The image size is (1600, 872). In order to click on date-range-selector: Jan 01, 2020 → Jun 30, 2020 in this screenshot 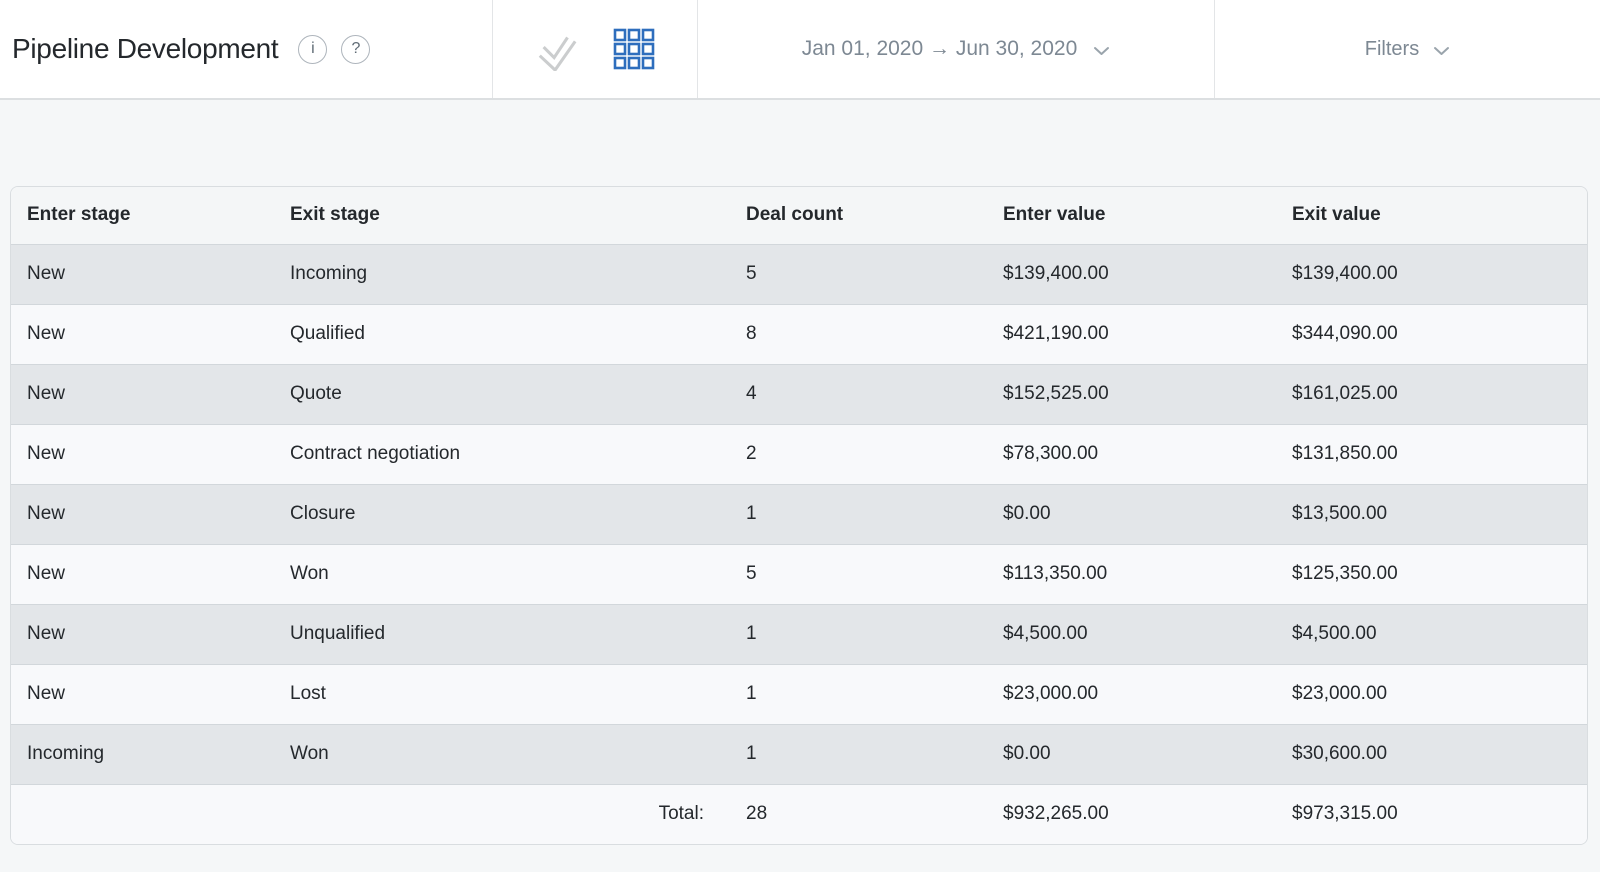, I will do `click(956, 49)`.